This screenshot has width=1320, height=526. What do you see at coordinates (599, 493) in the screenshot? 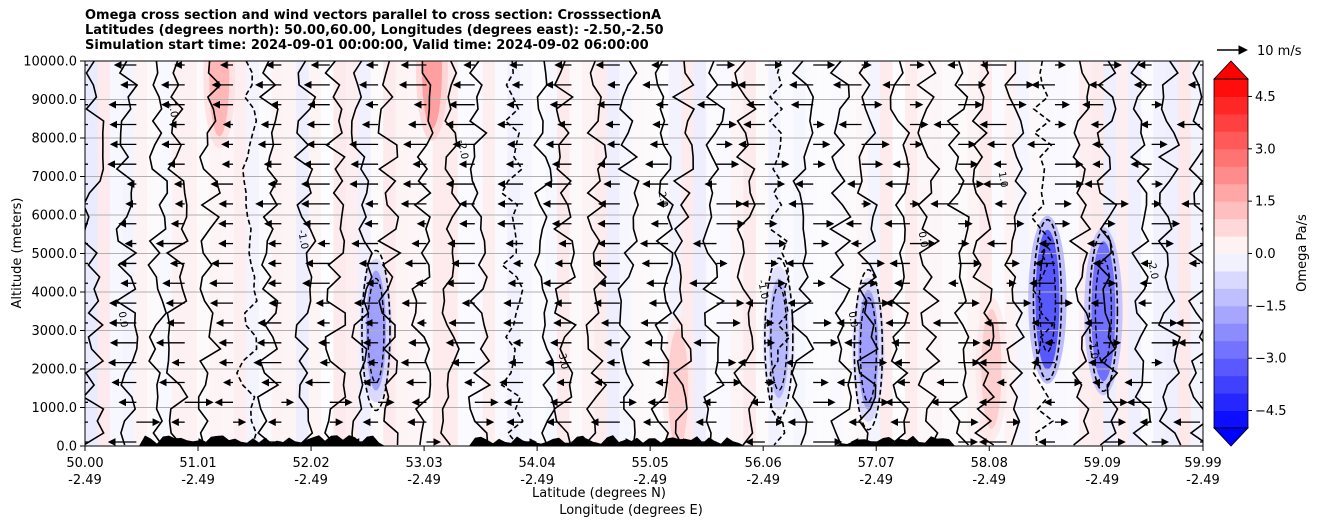
I see `x-axis-label-latitude: Latitude (degrees N)` at bounding box center [599, 493].